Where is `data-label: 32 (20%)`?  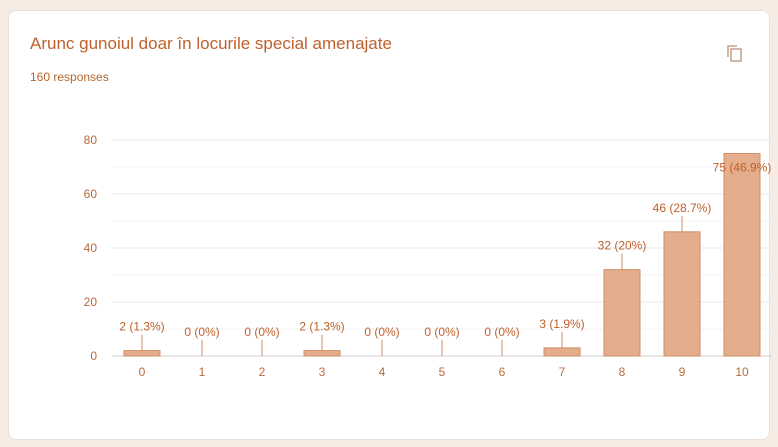 data-label: 32 (20%) is located at coordinates (622, 246).